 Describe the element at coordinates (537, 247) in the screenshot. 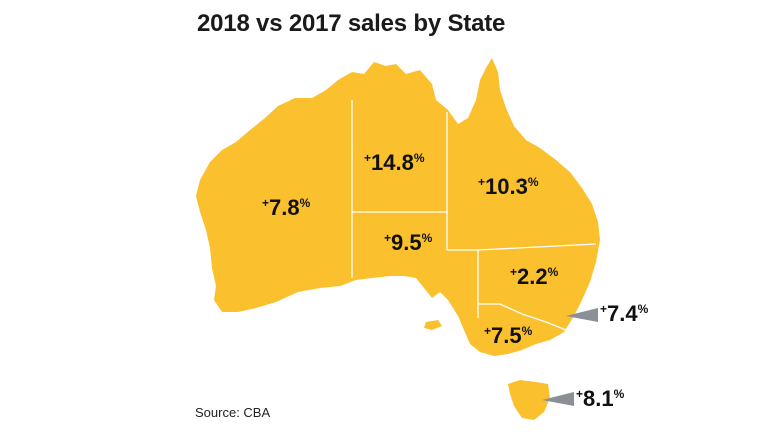

I see `border-qld-nsw` at that location.